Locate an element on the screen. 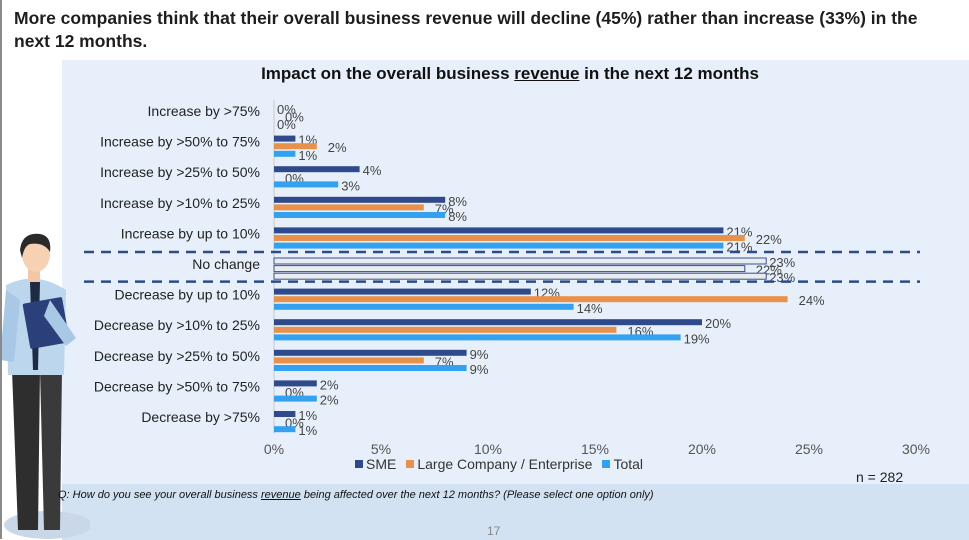 This screenshot has width=969, height=540. data-label-sme: 8% is located at coordinates (457, 201).